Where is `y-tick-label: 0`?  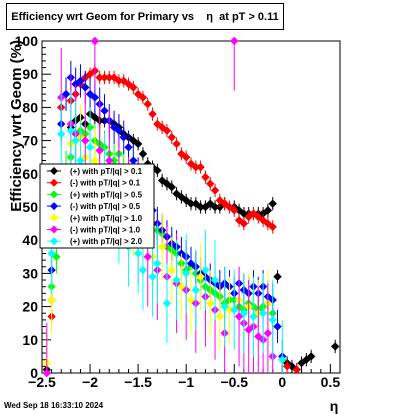 y-tick-label: 0 is located at coordinates (34, 373).